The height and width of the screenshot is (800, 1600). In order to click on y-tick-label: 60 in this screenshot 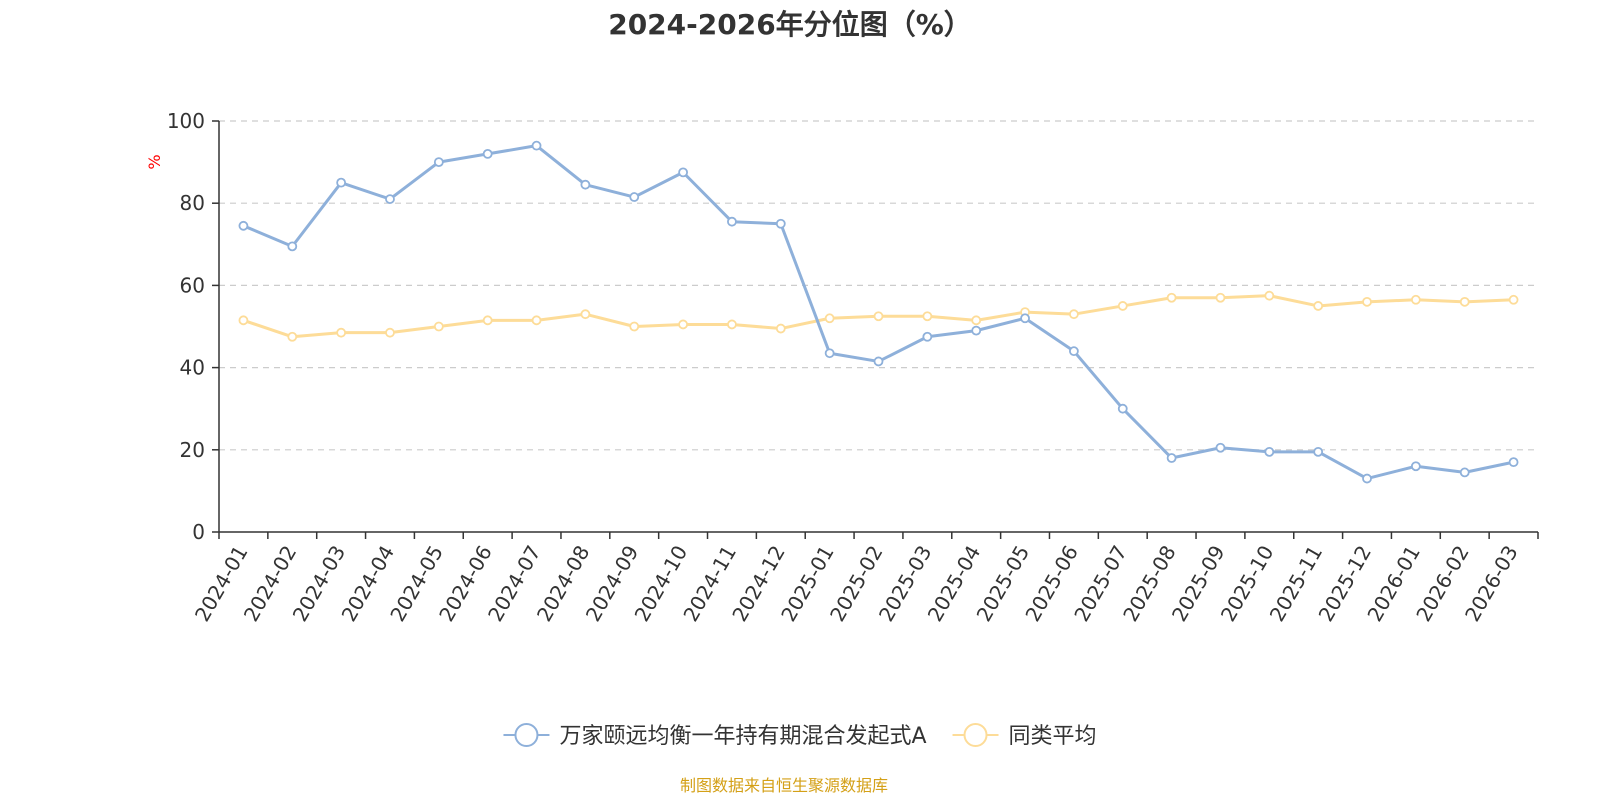, I will do `click(192, 285)`.